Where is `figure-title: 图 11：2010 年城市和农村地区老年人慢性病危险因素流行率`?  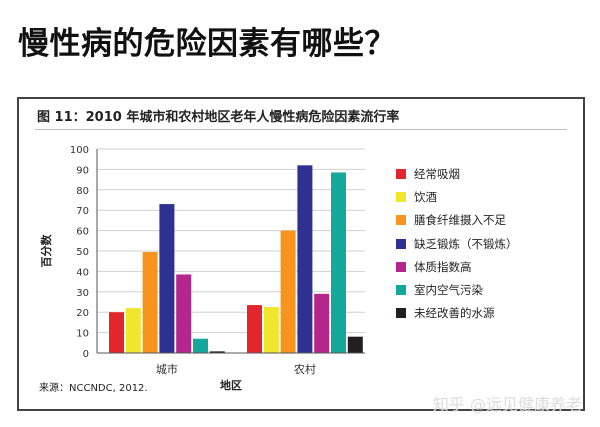
figure-title: 图 11：2010 年城市和农村地区老年人慢性病危险因素流行率 is located at coordinates (218, 117).